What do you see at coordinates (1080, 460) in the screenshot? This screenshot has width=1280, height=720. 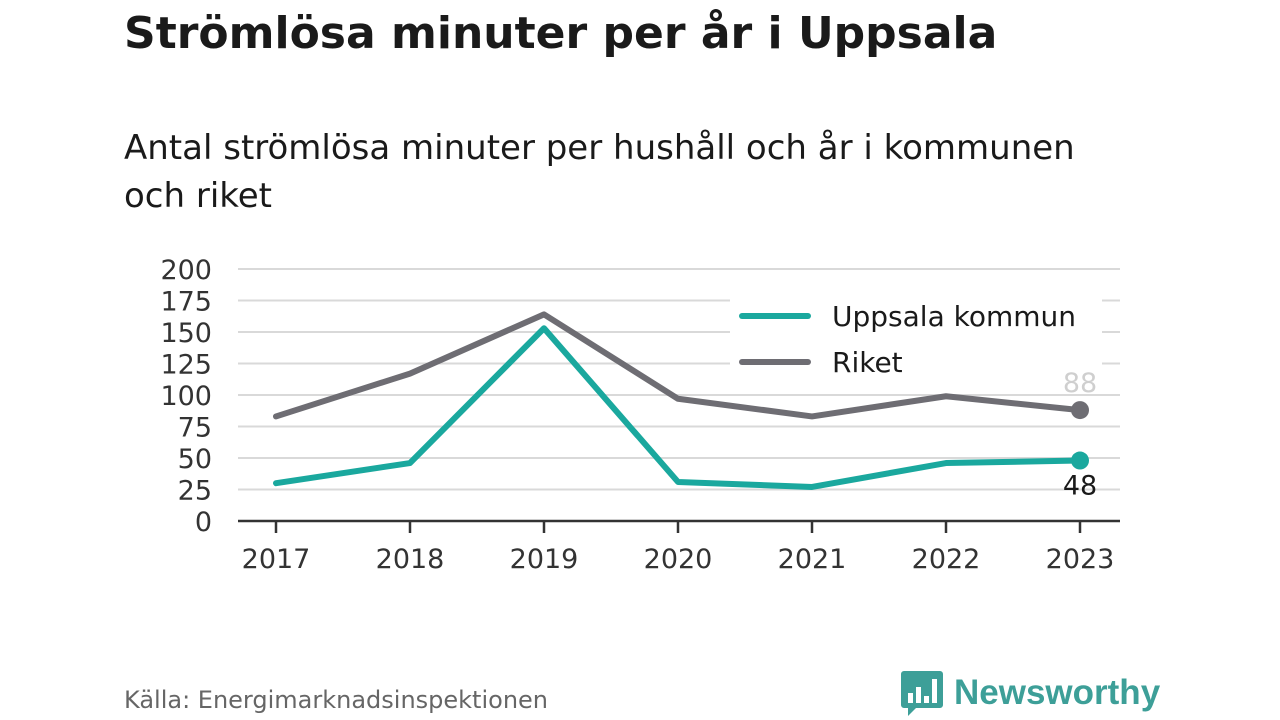 I see `series-end-point-uppsala-kommun` at bounding box center [1080, 460].